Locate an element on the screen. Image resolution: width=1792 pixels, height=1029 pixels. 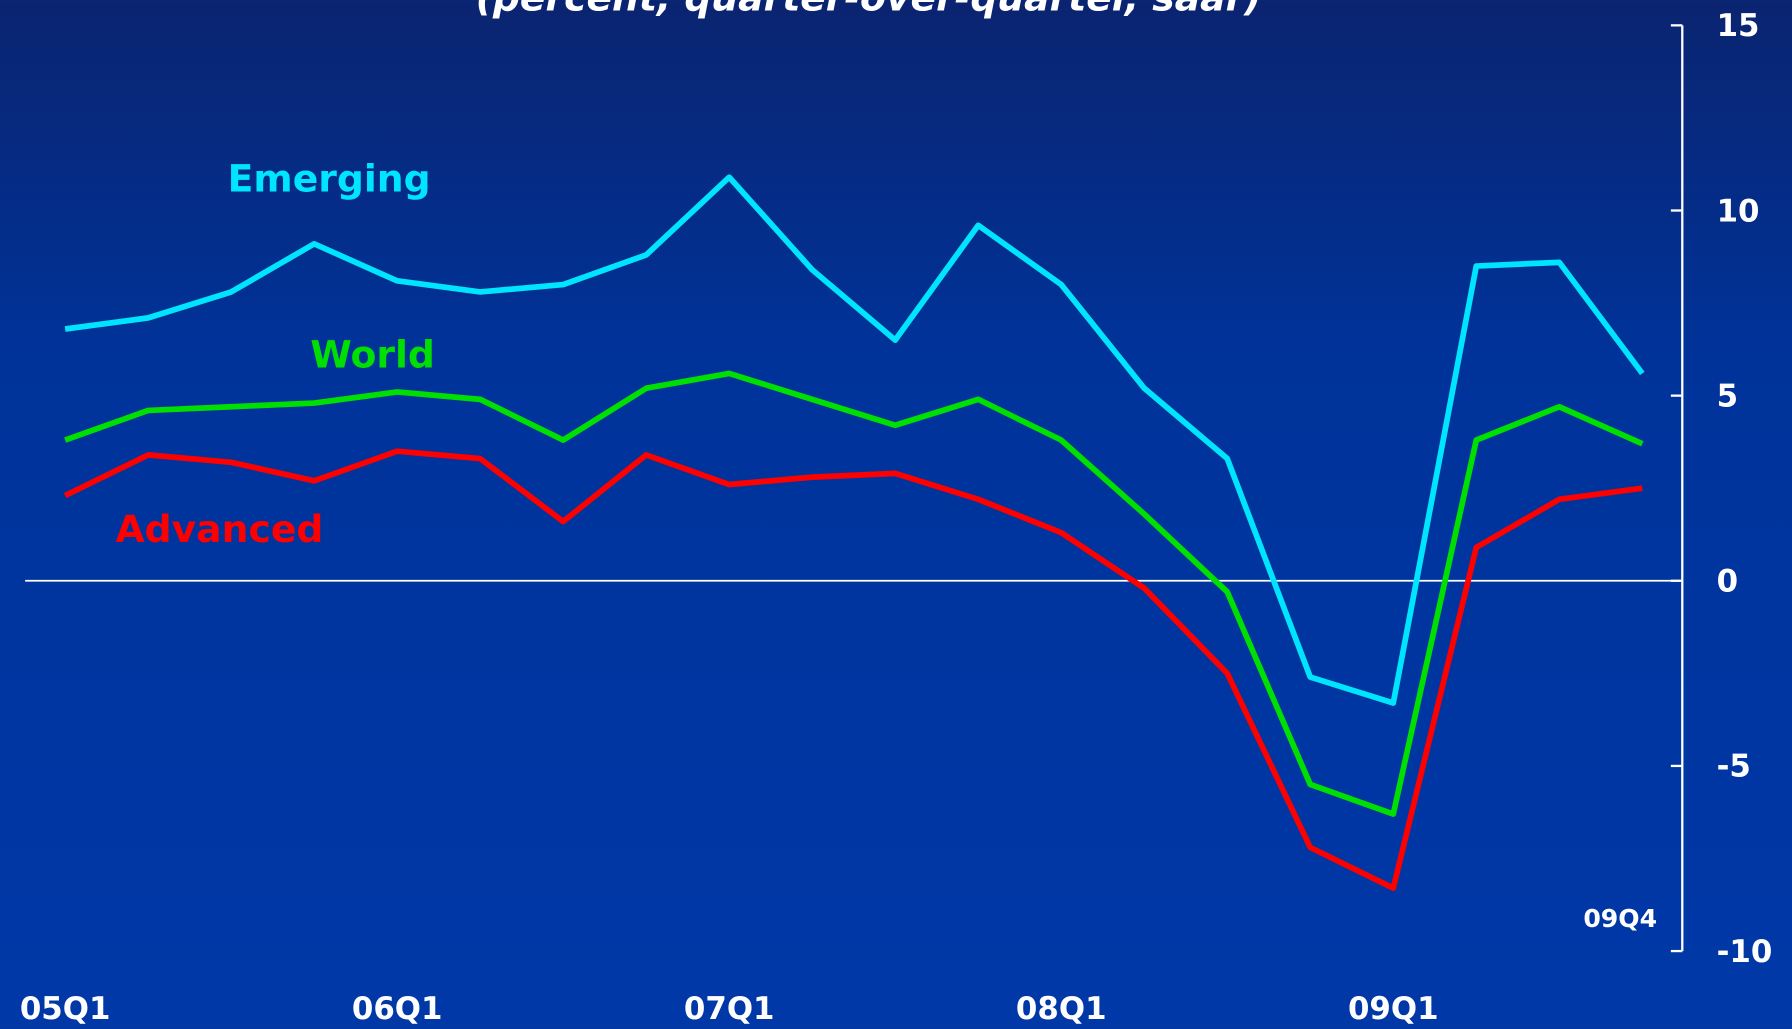
annotation: 09Q4 is located at coordinates (1620, 918).